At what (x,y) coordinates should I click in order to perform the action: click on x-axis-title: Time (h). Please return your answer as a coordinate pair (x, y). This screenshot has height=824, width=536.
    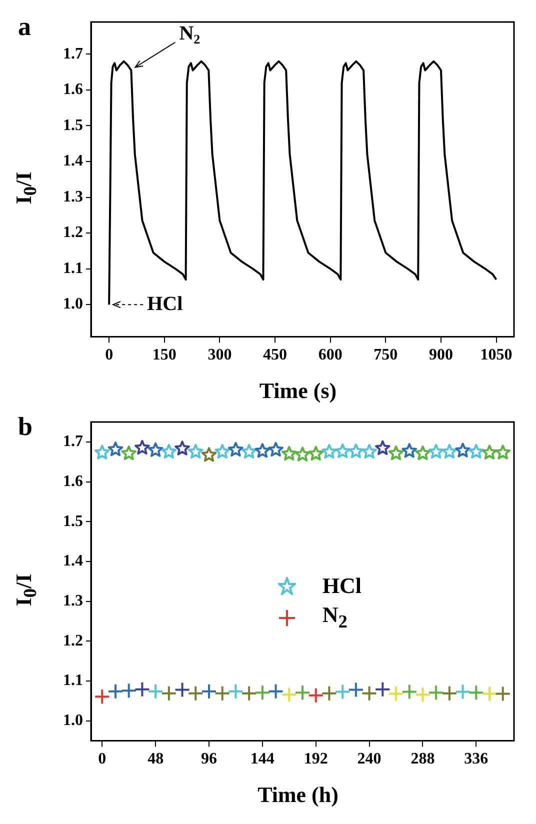
    Looking at the image, I should click on (298, 795).